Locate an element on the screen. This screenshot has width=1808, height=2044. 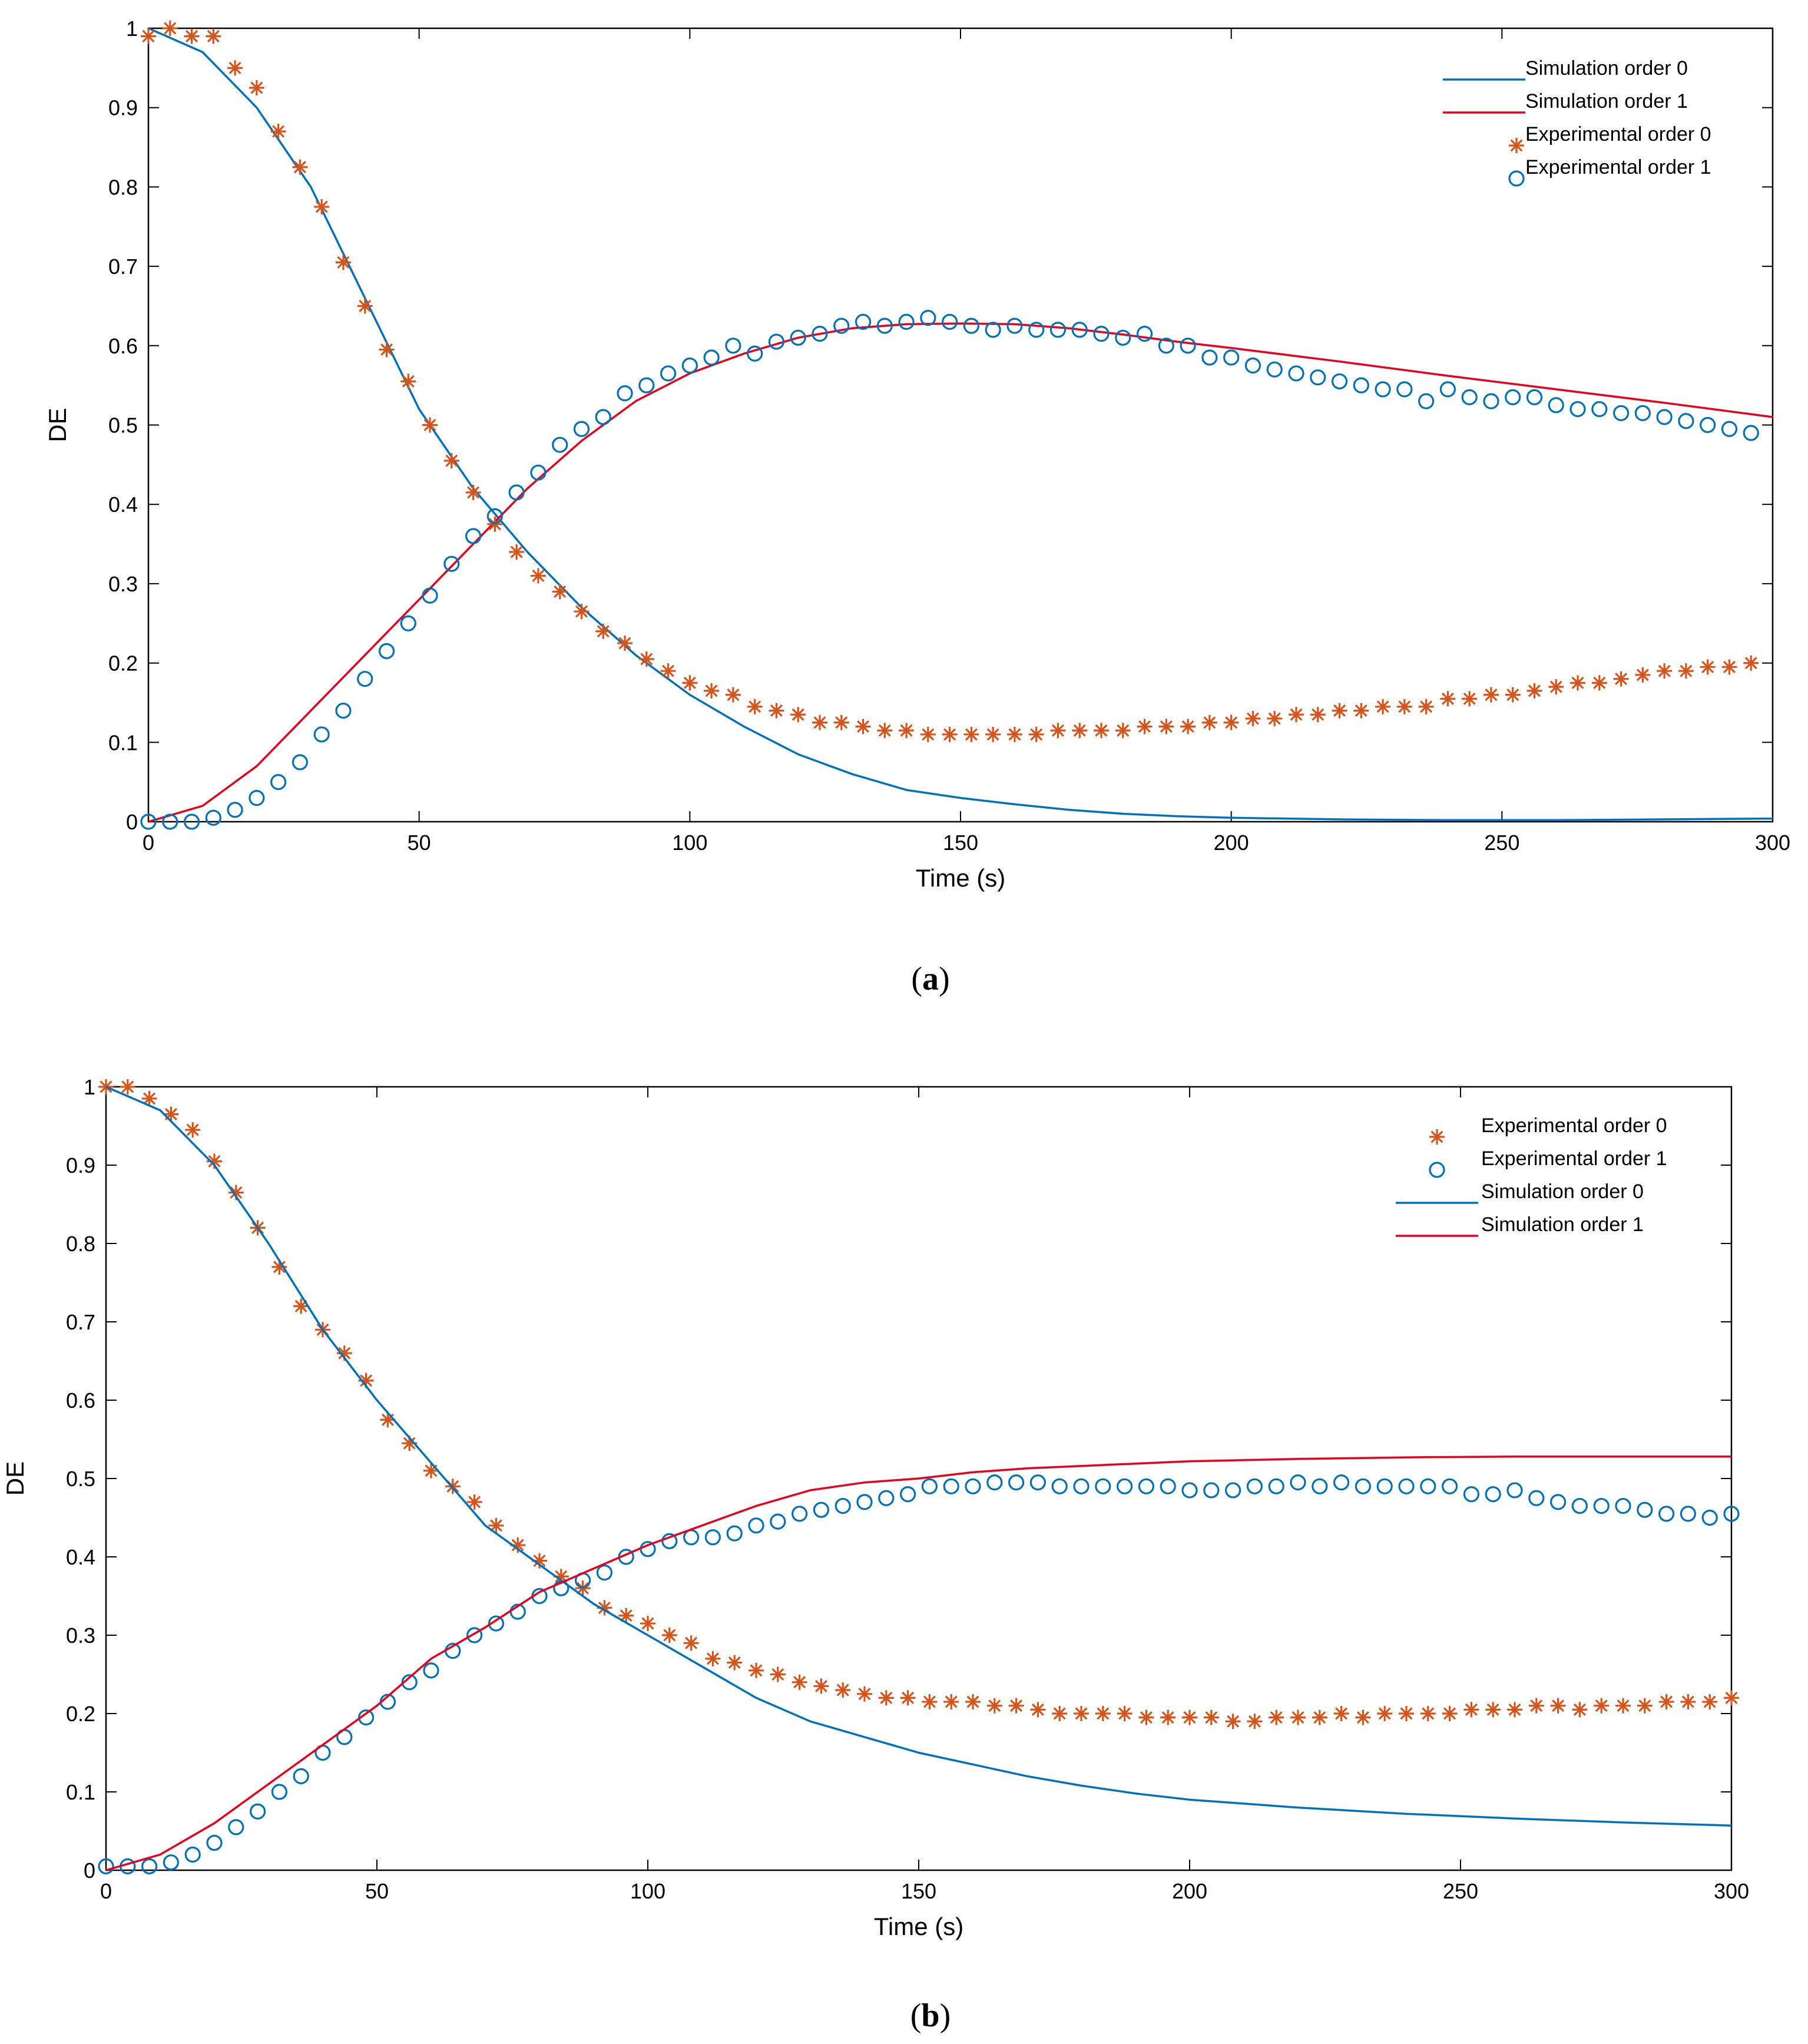
x-tick-label: 50 is located at coordinates (377, 1891).